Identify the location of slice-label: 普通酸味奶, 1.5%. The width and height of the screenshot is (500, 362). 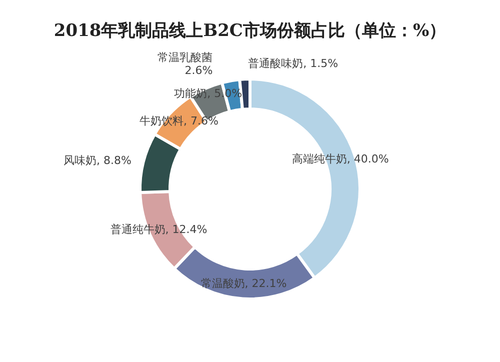
(293, 63).